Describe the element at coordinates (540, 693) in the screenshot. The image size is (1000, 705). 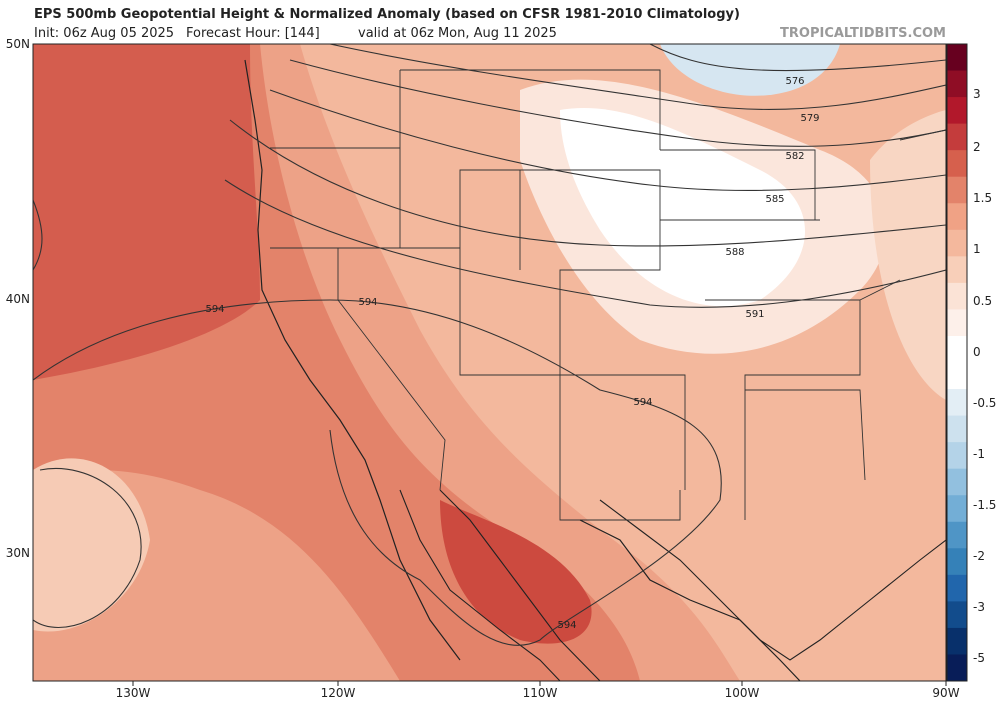
I see `lon-label: 110W` at that location.